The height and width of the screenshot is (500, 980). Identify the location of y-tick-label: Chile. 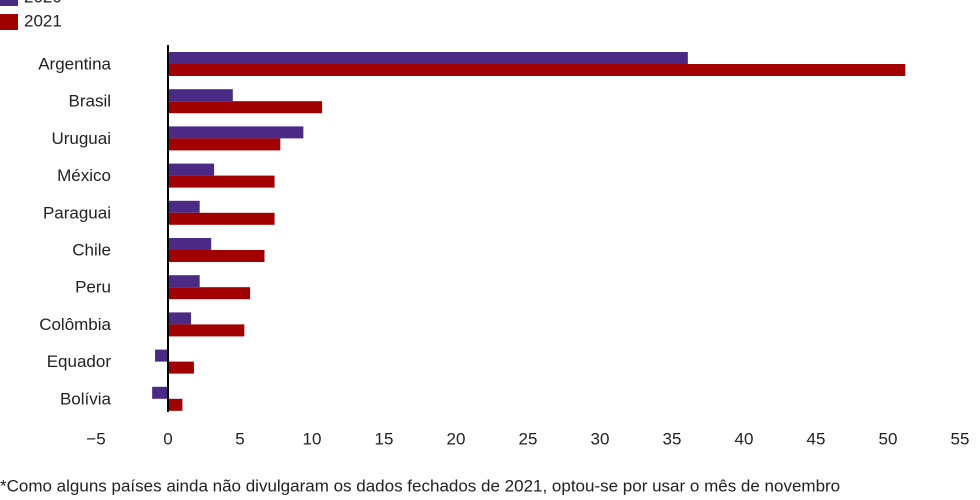
(91, 249).